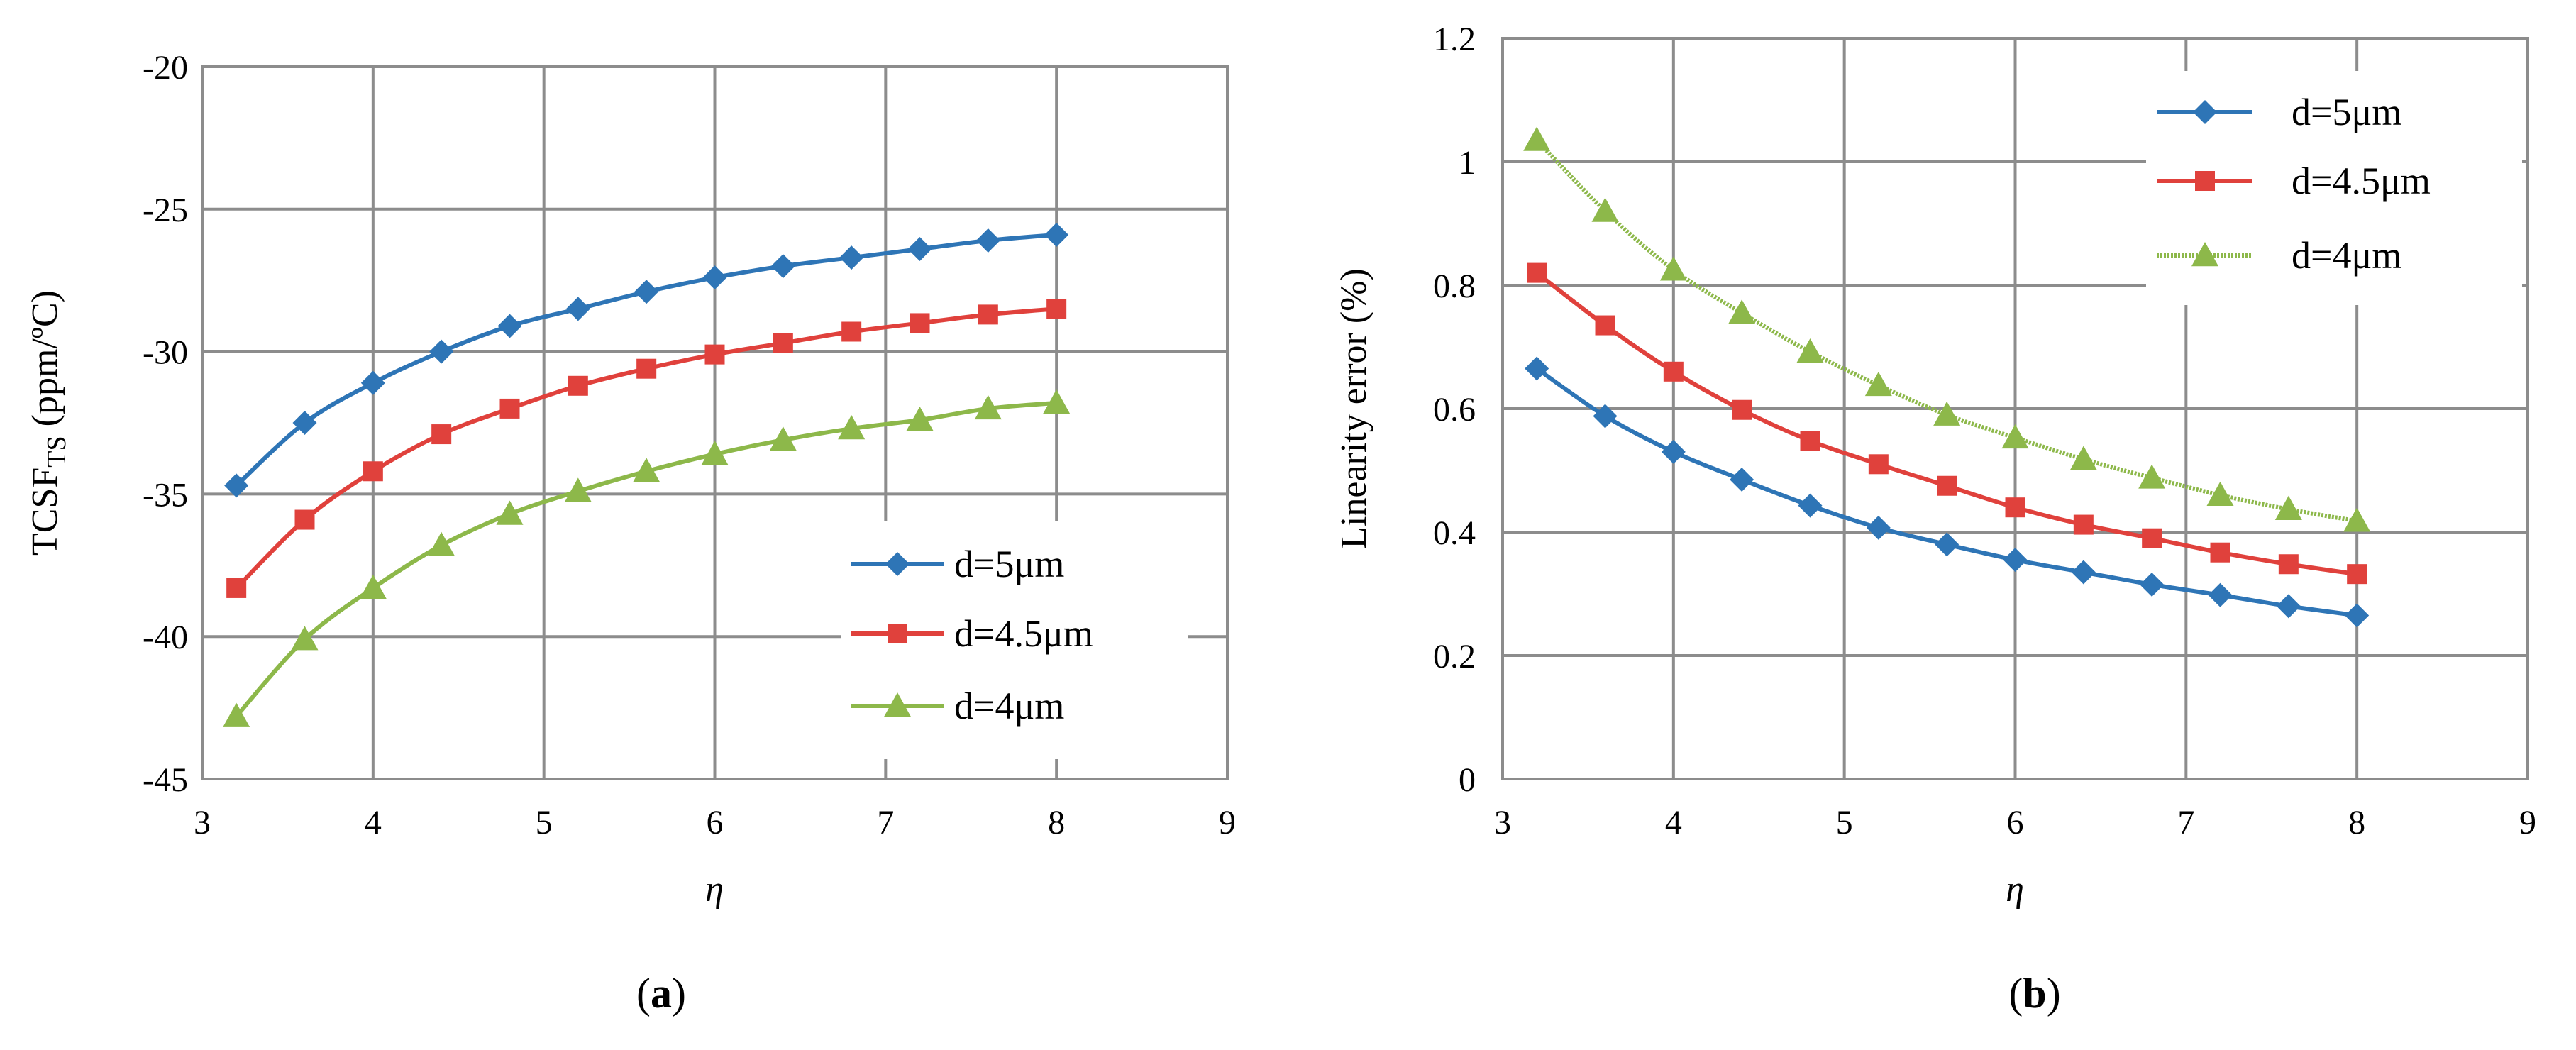 This screenshot has height=1050, width=2576. I want to click on legend-a-label-2: d=4μm, so click(1009, 706).